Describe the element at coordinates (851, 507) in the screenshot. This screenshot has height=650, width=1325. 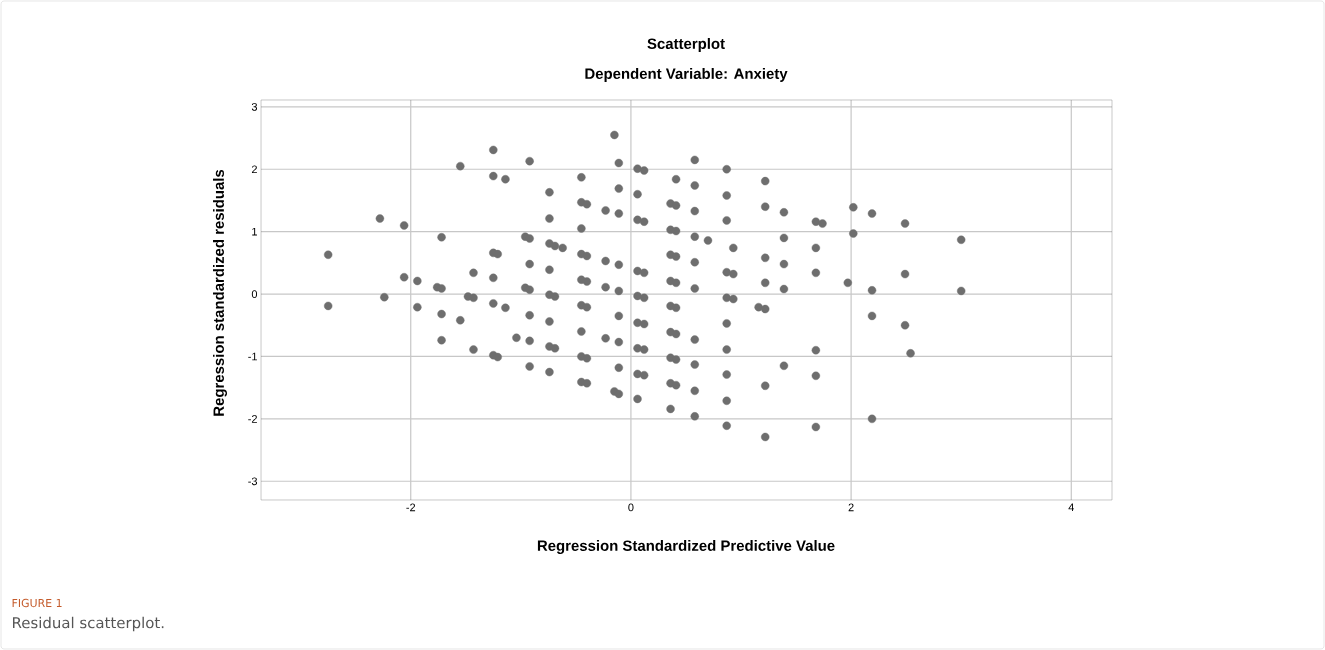
I see `x-tick-label: 2` at that location.